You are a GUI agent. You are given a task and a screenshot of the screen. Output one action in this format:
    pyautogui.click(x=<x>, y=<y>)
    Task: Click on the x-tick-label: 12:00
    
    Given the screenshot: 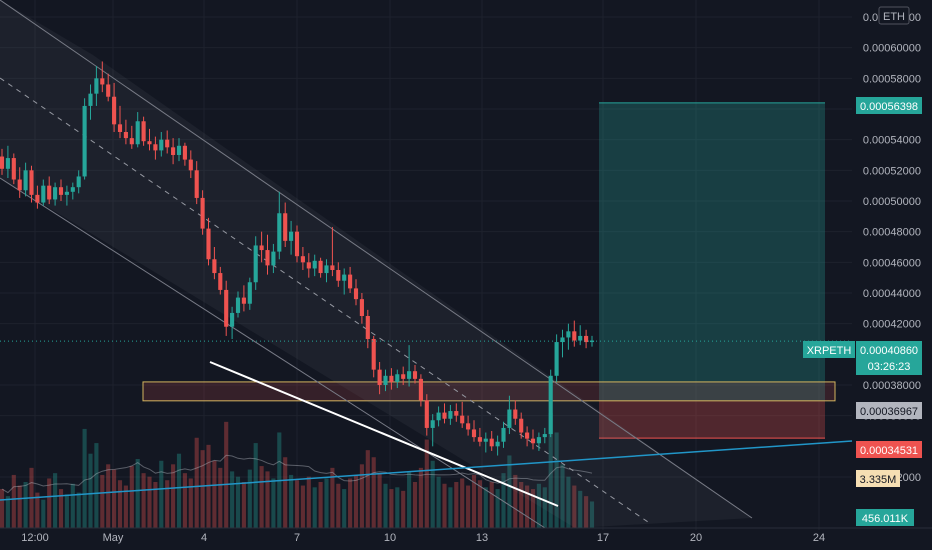 What is the action you would take?
    pyautogui.click(x=35, y=538)
    